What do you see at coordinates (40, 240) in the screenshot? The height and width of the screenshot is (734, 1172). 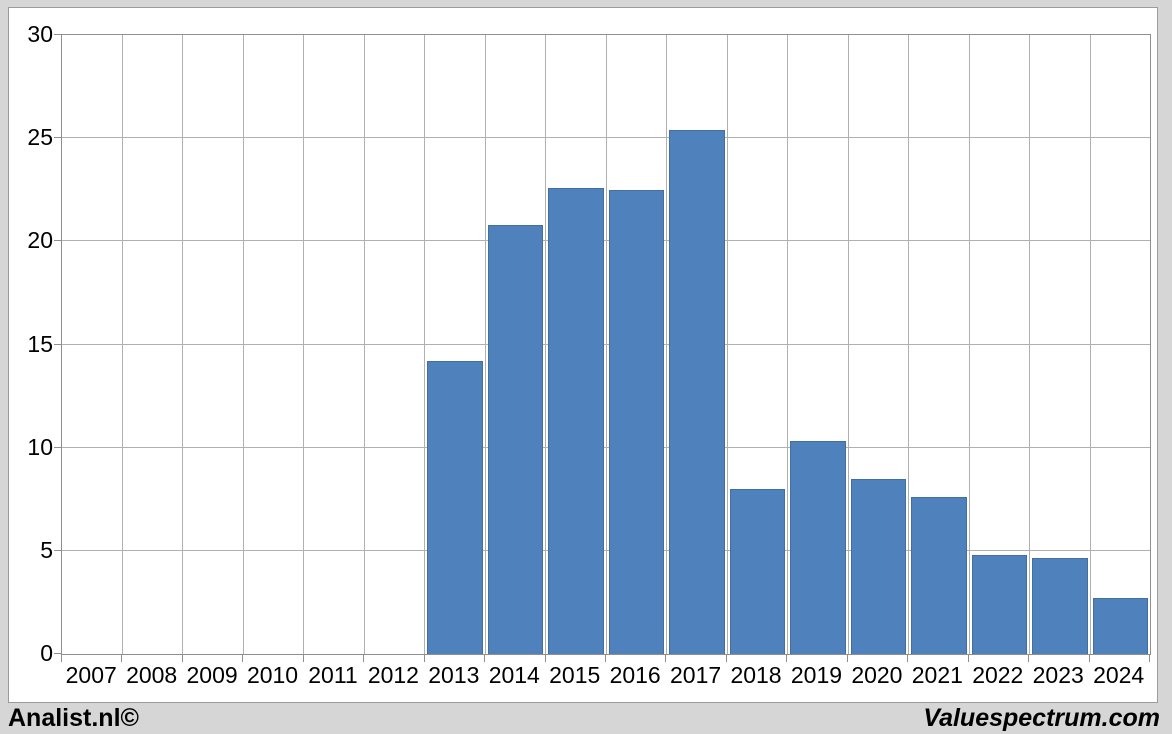 I see `y-axis-label-20: 20` at bounding box center [40, 240].